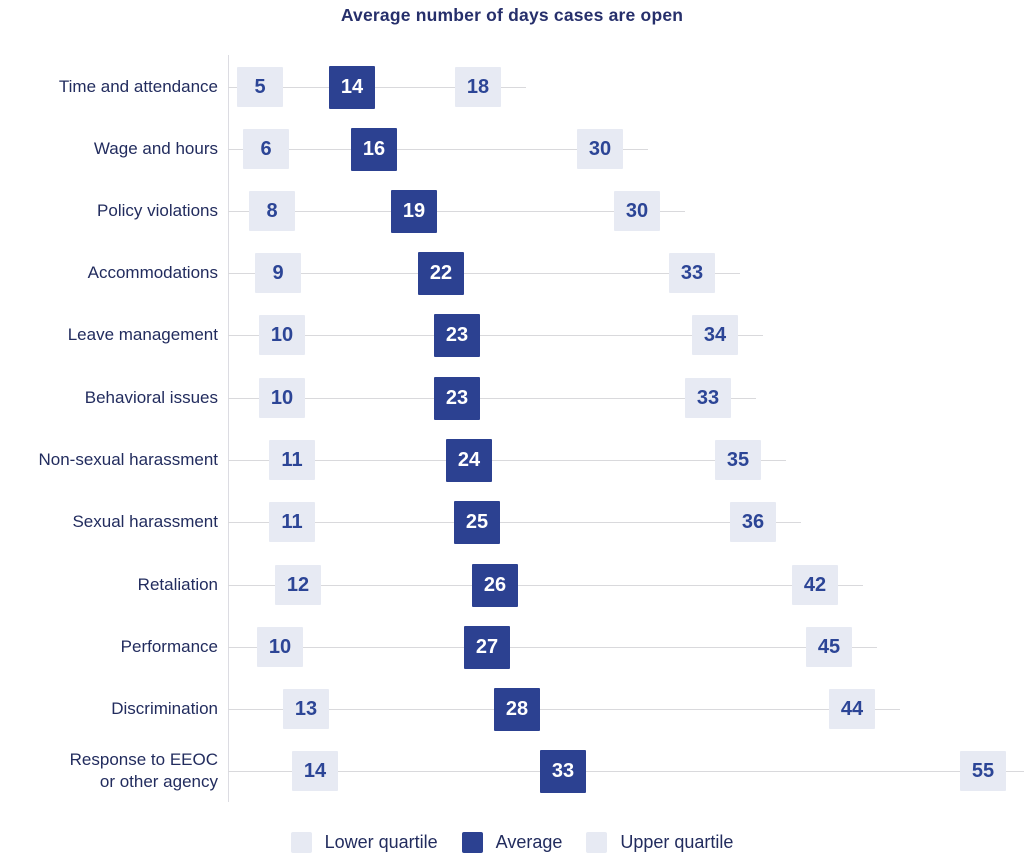 This screenshot has width=1024, height=858. Describe the element at coordinates (529, 842) in the screenshot. I see `legend-label: Average` at that location.